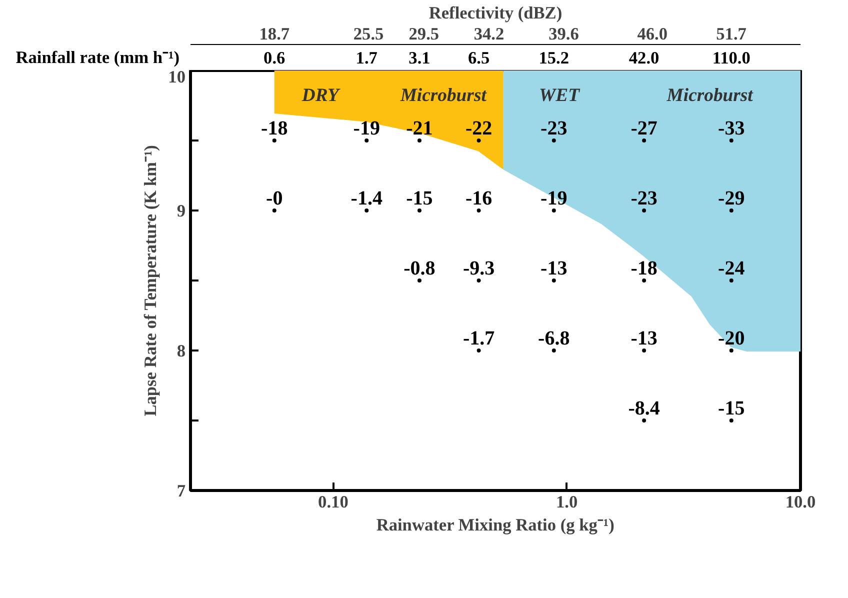 This screenshot has width=848, height=598. Describe the element at coordinates (181, 211) in the screenshot. I see `y-tick-label: 9` at that location.